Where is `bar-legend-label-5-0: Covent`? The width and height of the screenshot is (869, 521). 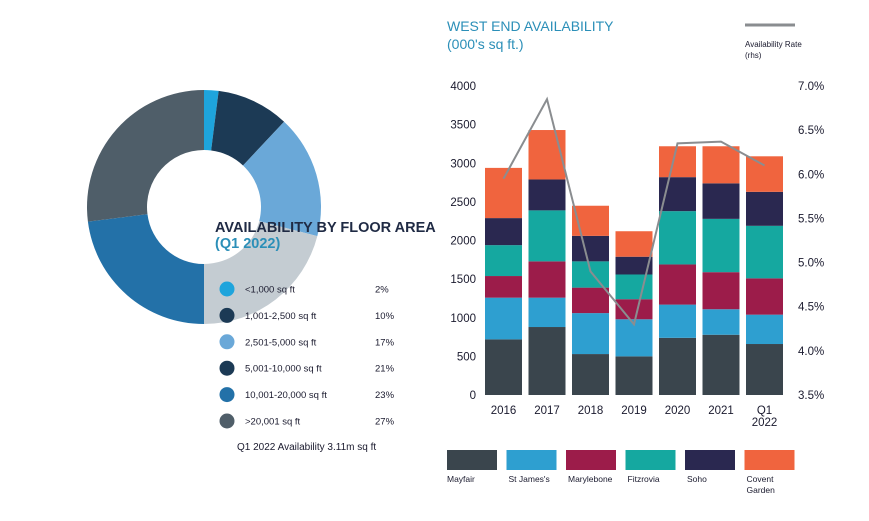
bar-legend-label-5-0: Covent is located at coordinates (761, 479).